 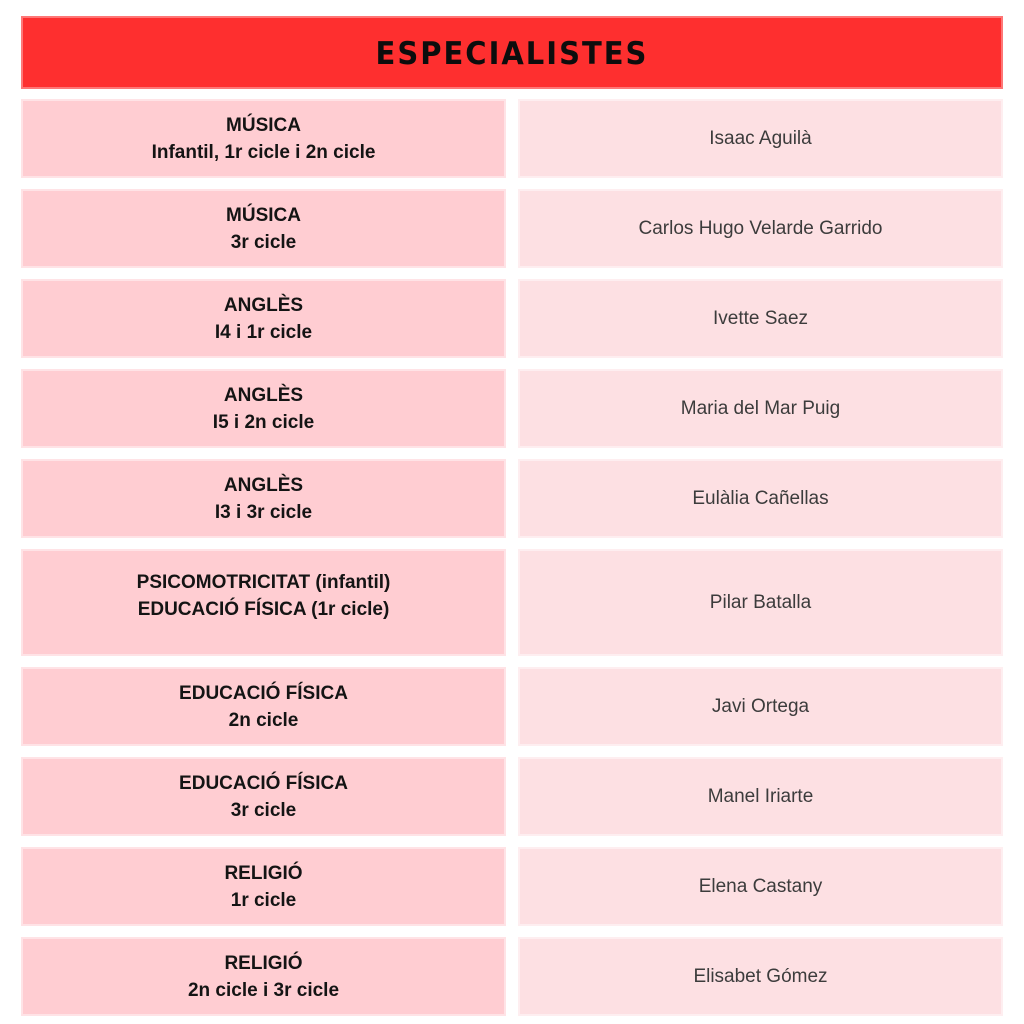 I want to click on subject-detail: EDUCACIÓ FÍSICA (1r cicle), so click(x=263, y=609).